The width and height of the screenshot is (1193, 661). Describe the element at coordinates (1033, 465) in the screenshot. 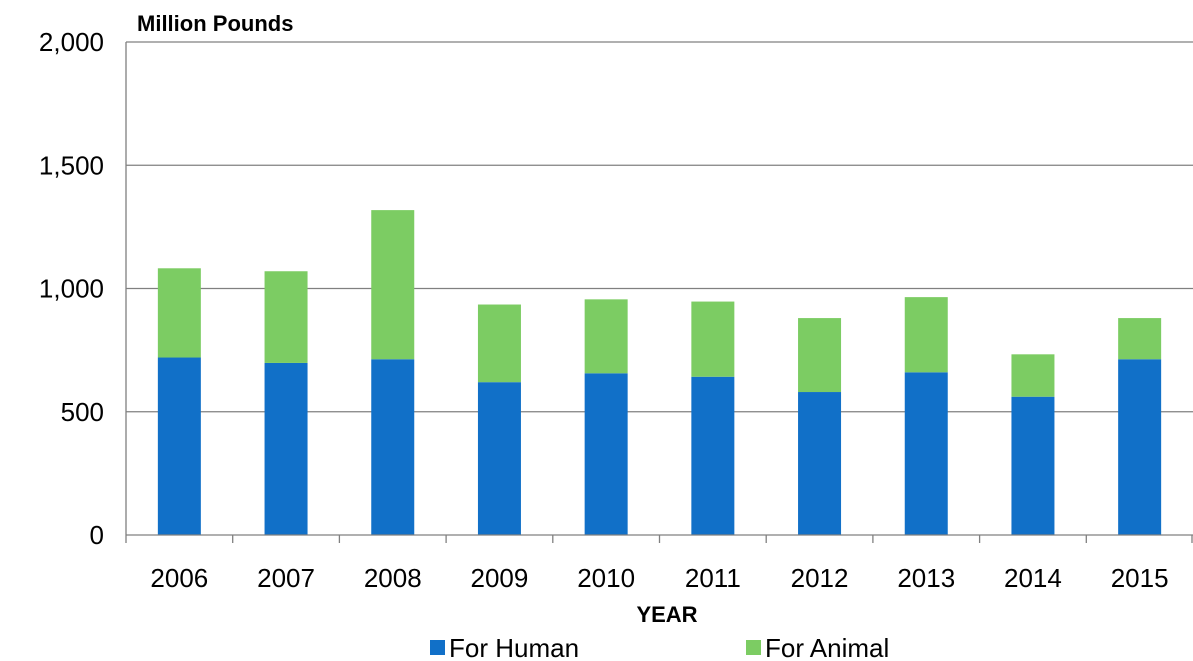

I see `bar-for-human-2014` at that location.